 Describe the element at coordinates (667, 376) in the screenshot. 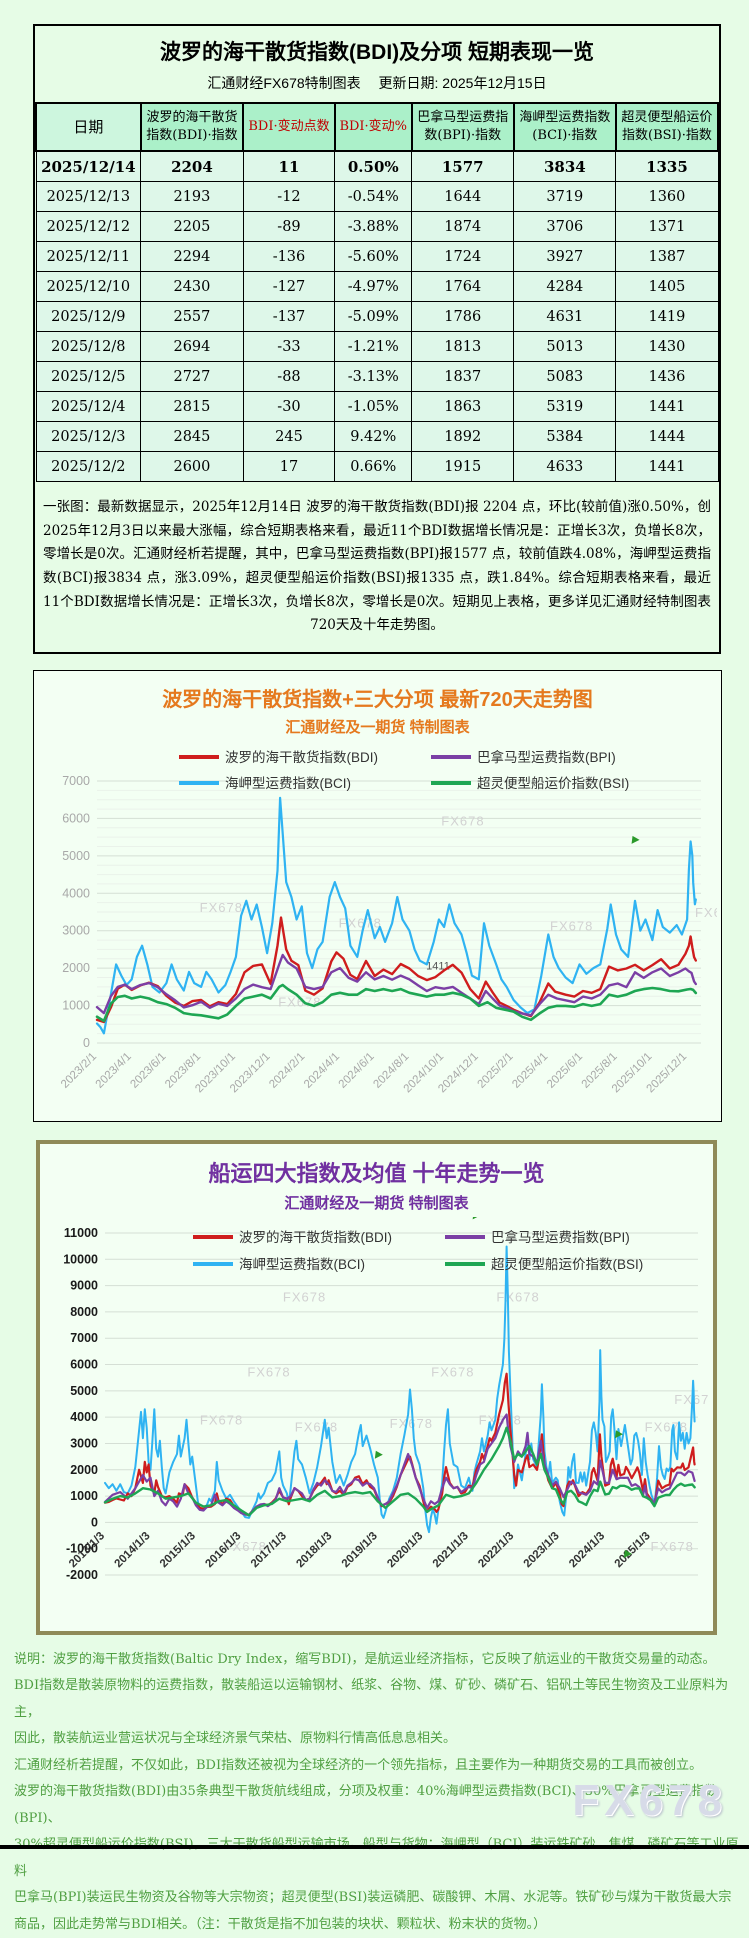

I see `cell: 1436` at that location.